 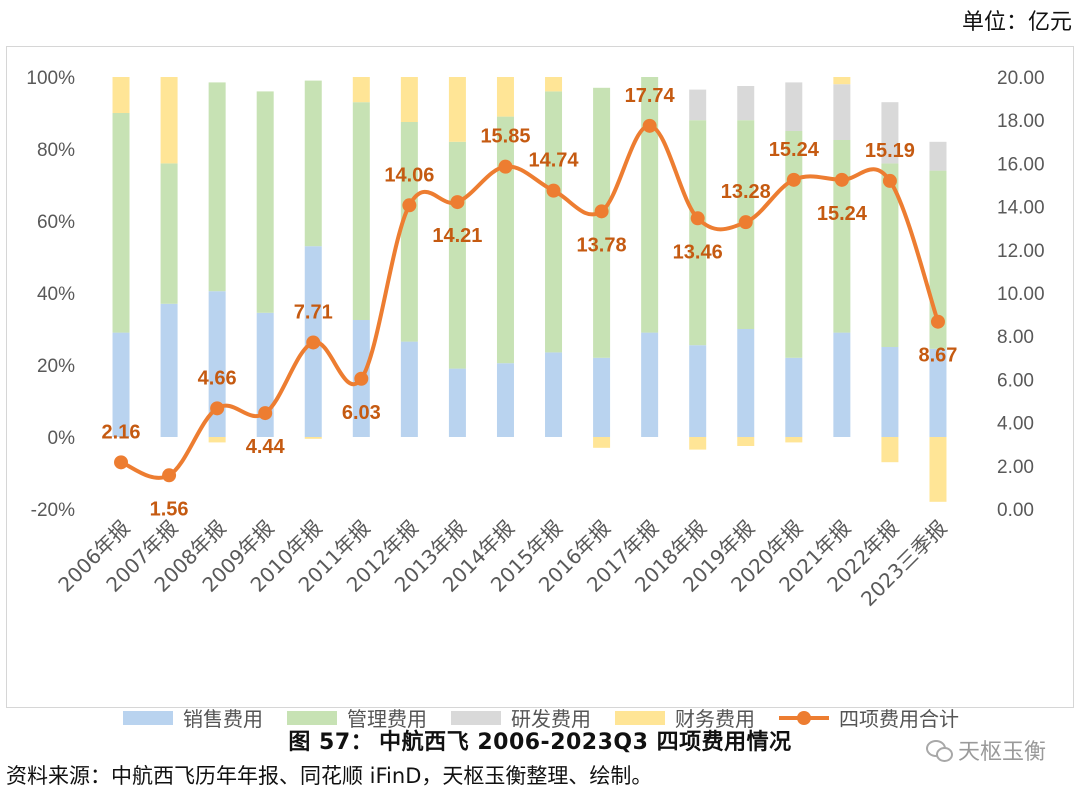 What do you see at coordinates (1021, 294) in the screenshot?
I see `y-right-tick-label: 10.00` at bounding box center [1021, 294].